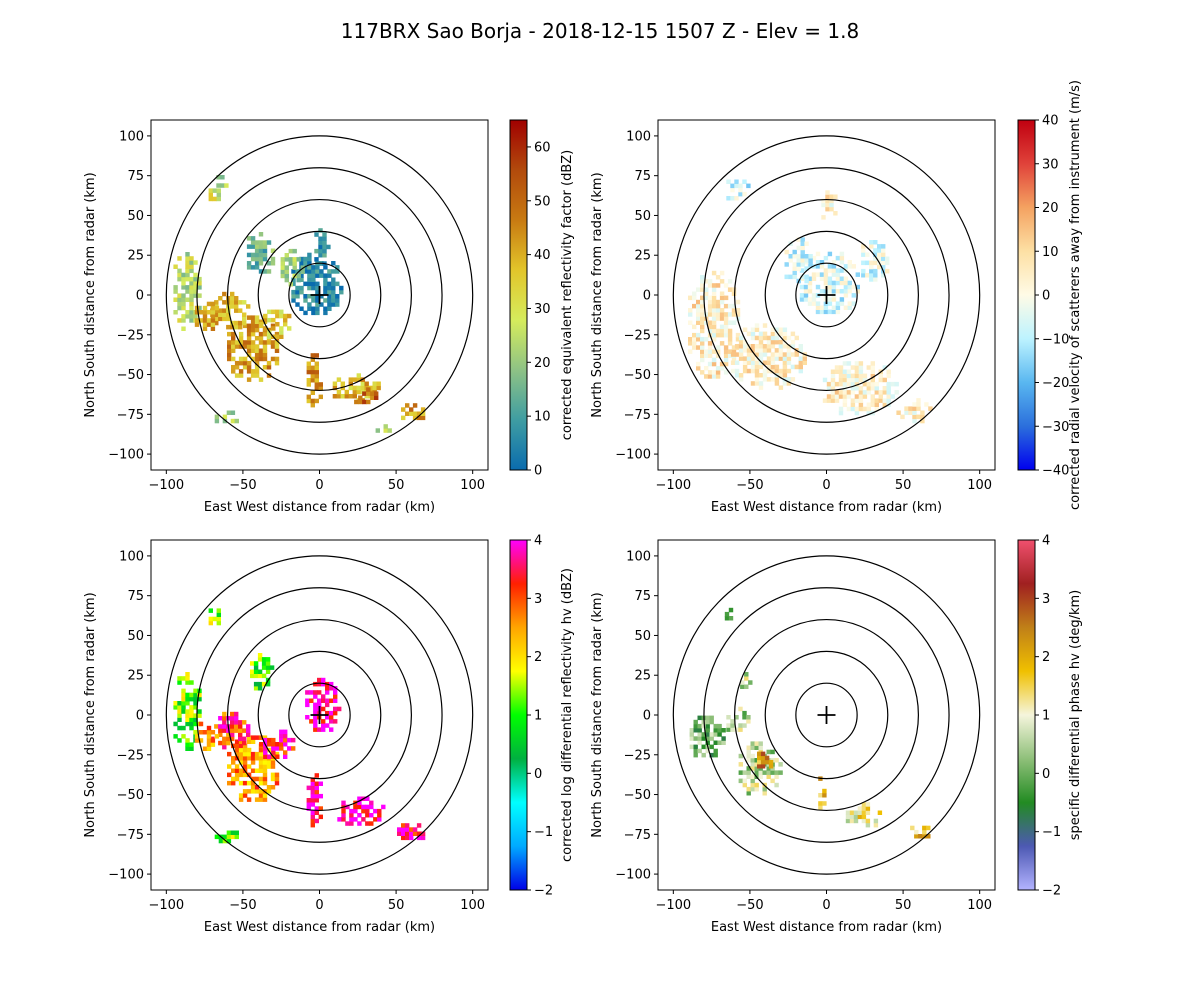 The height and width of the screenshot is (1000, 1200). I want to click on y-tick-label: −100, so click(126, 875).